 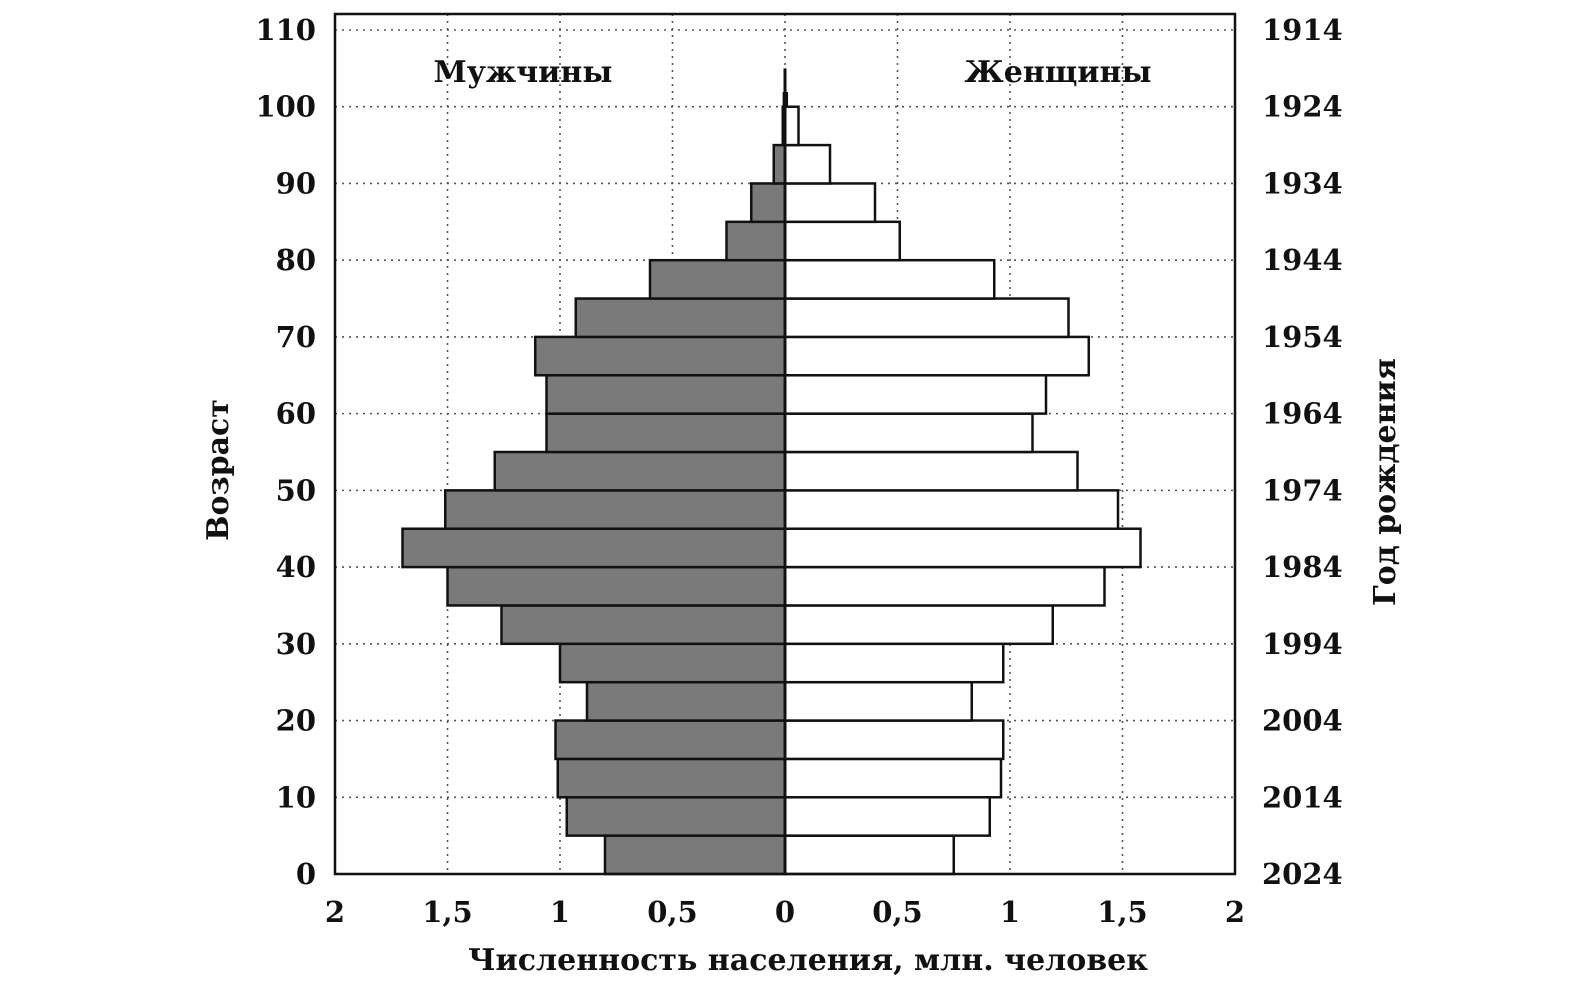 What do you see at coordinates (296, 183) in the screenshot?
I see `y-tick-label-age: 90` at bounding box center [296, 183].